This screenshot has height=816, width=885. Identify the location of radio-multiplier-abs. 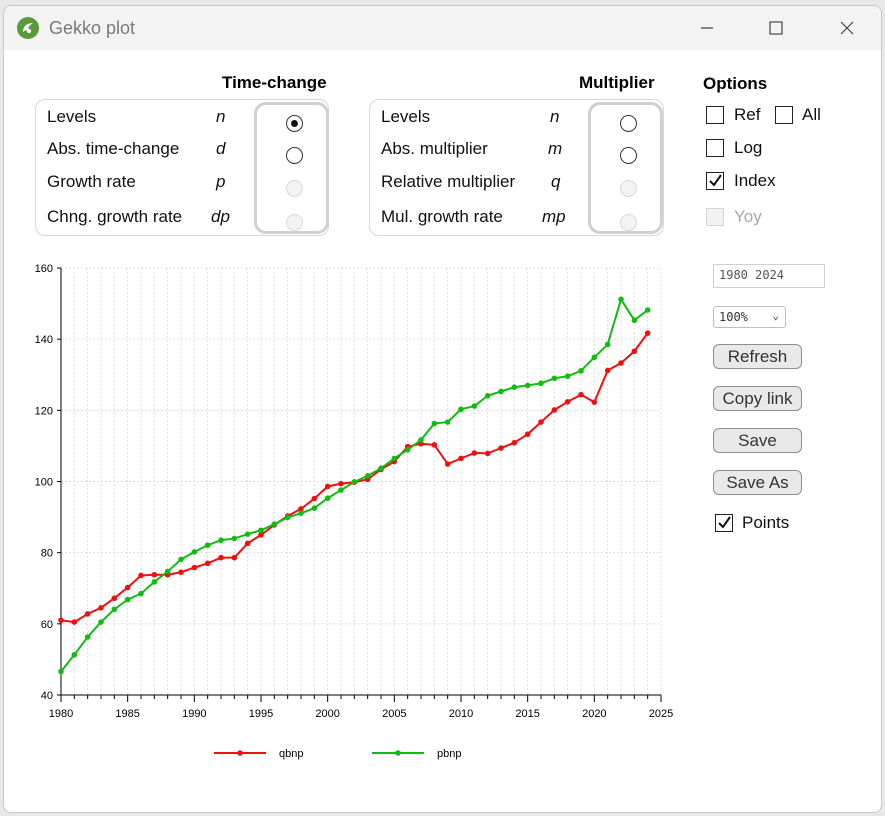
(628, 155).